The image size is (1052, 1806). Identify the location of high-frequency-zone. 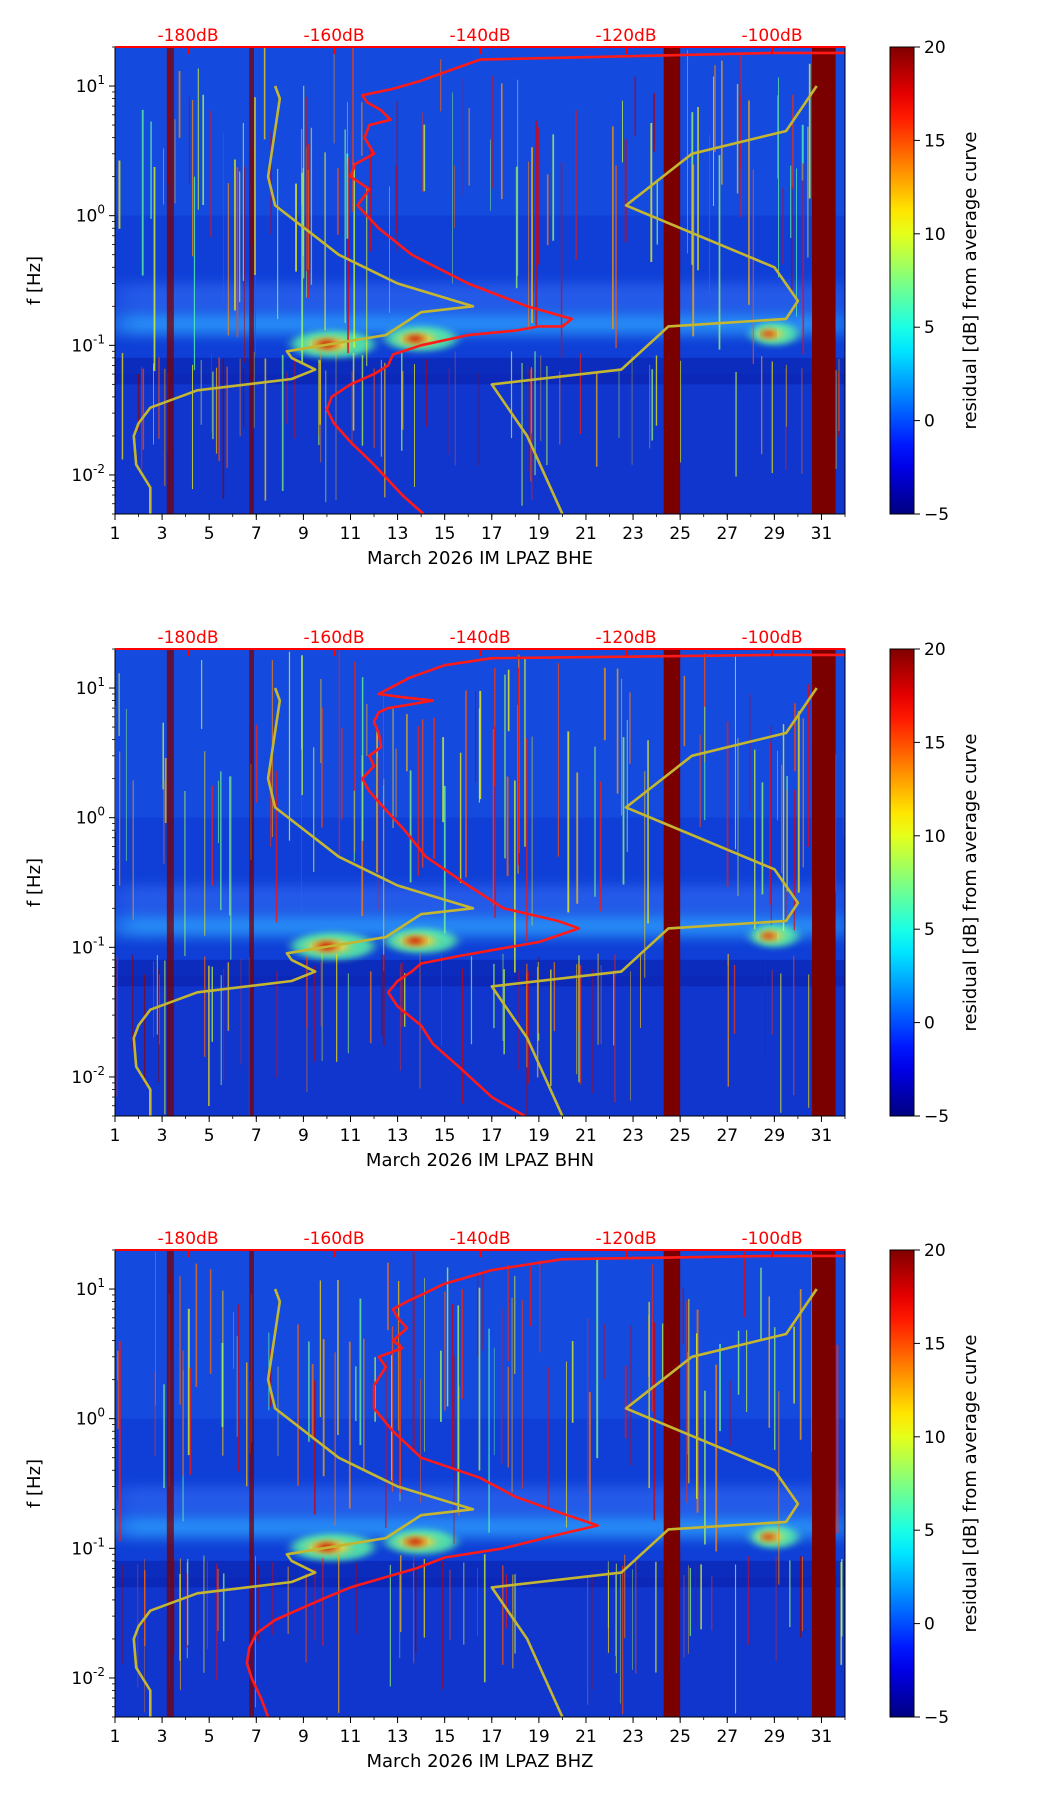
(480, 131).